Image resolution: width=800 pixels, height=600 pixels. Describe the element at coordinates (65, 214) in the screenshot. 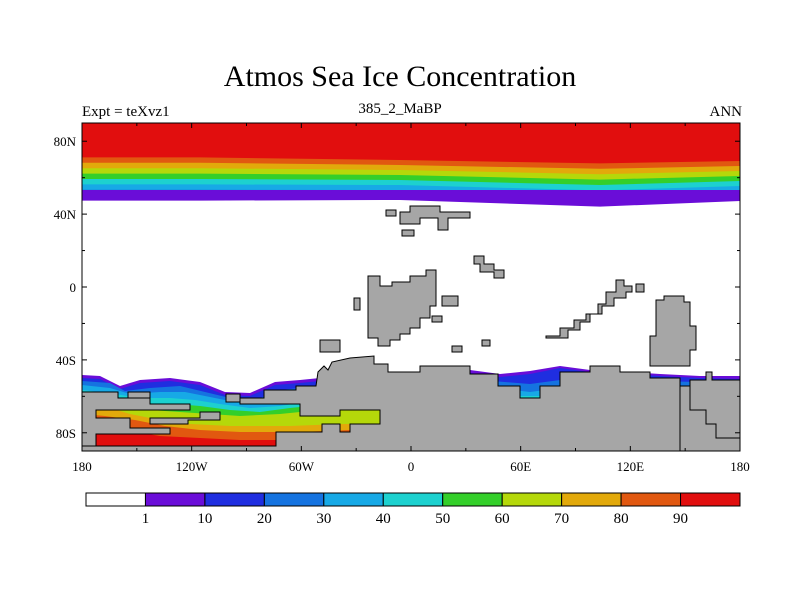

I see `y-tick-label: 40N` at that location.